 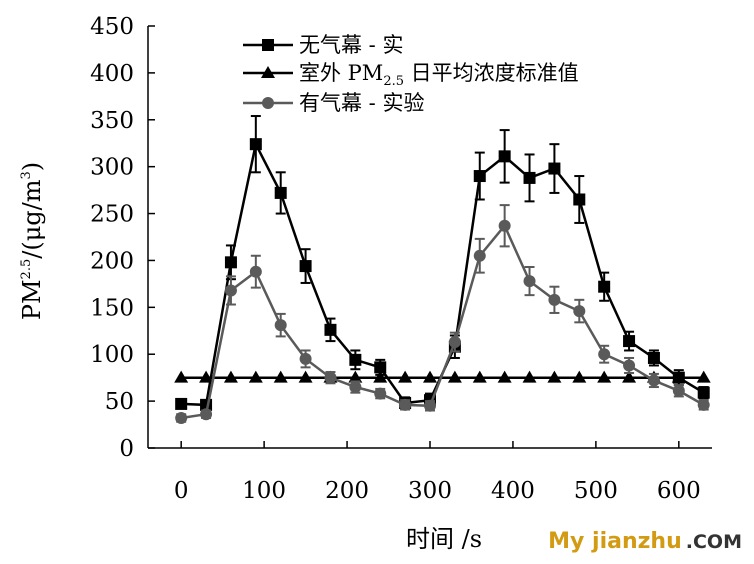 What do you see at coordinates (351, 45) in the screenshot?
I see `legend-label: 无气幕 - 实` at bounding box center [351, 45].